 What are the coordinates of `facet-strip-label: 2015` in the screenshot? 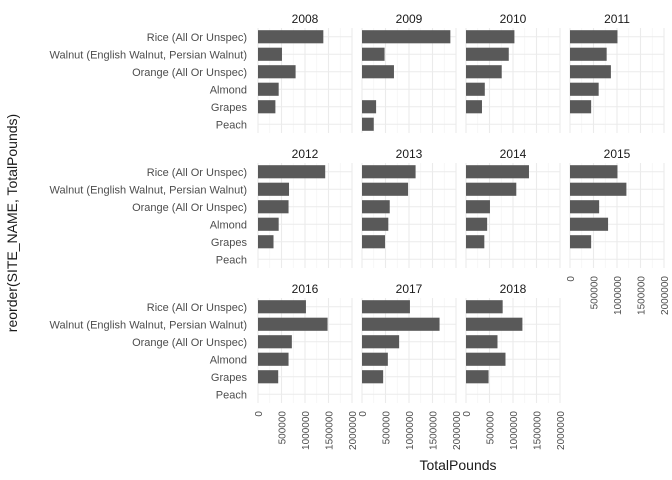 It's located at (617, 154).